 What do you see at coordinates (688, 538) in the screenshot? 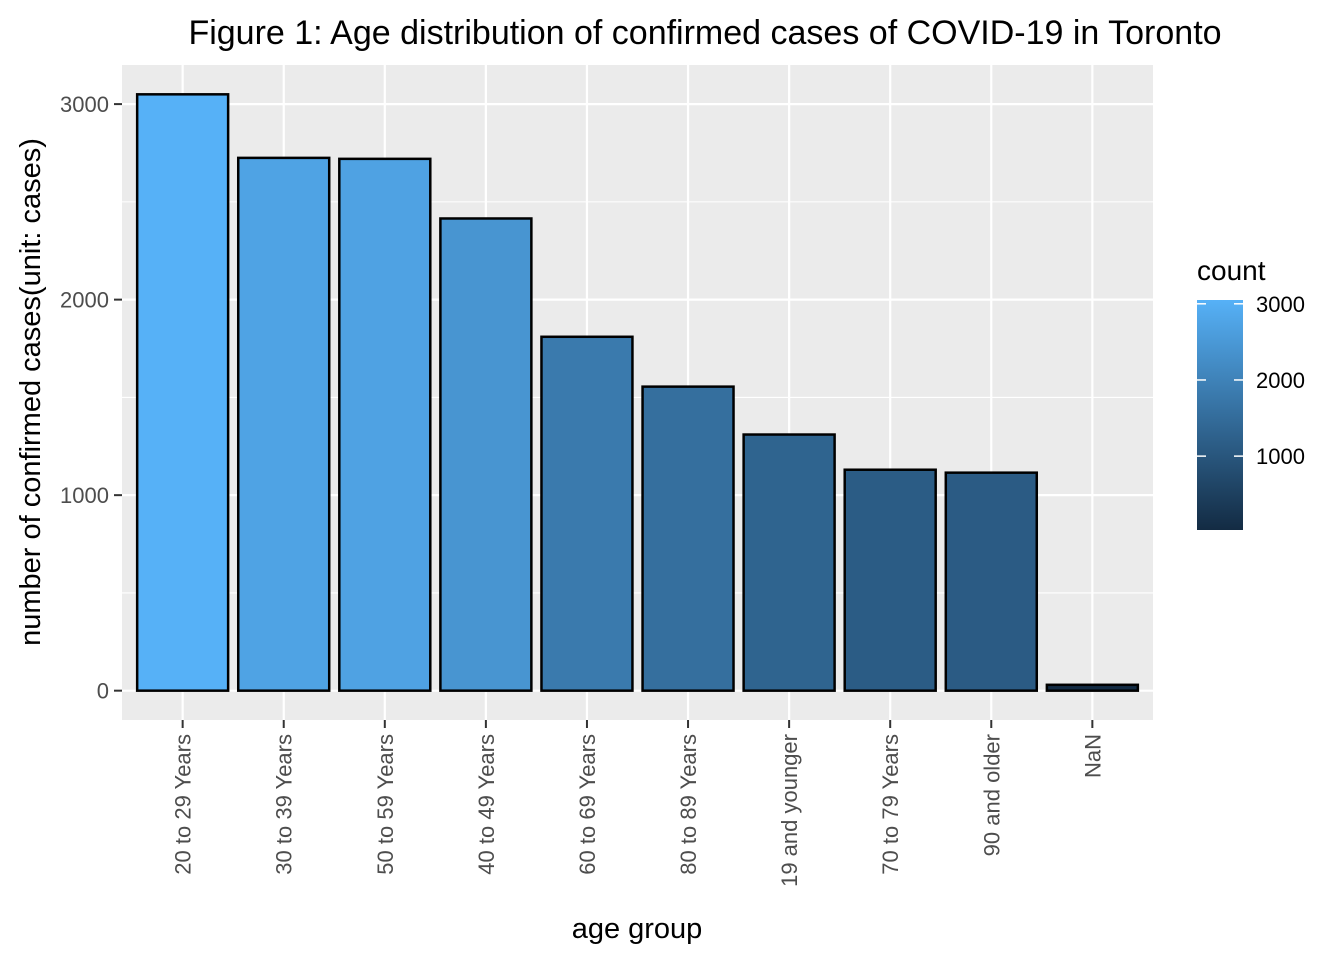
I see `bar-80-to-89-years` at bounding box center [688, 538].